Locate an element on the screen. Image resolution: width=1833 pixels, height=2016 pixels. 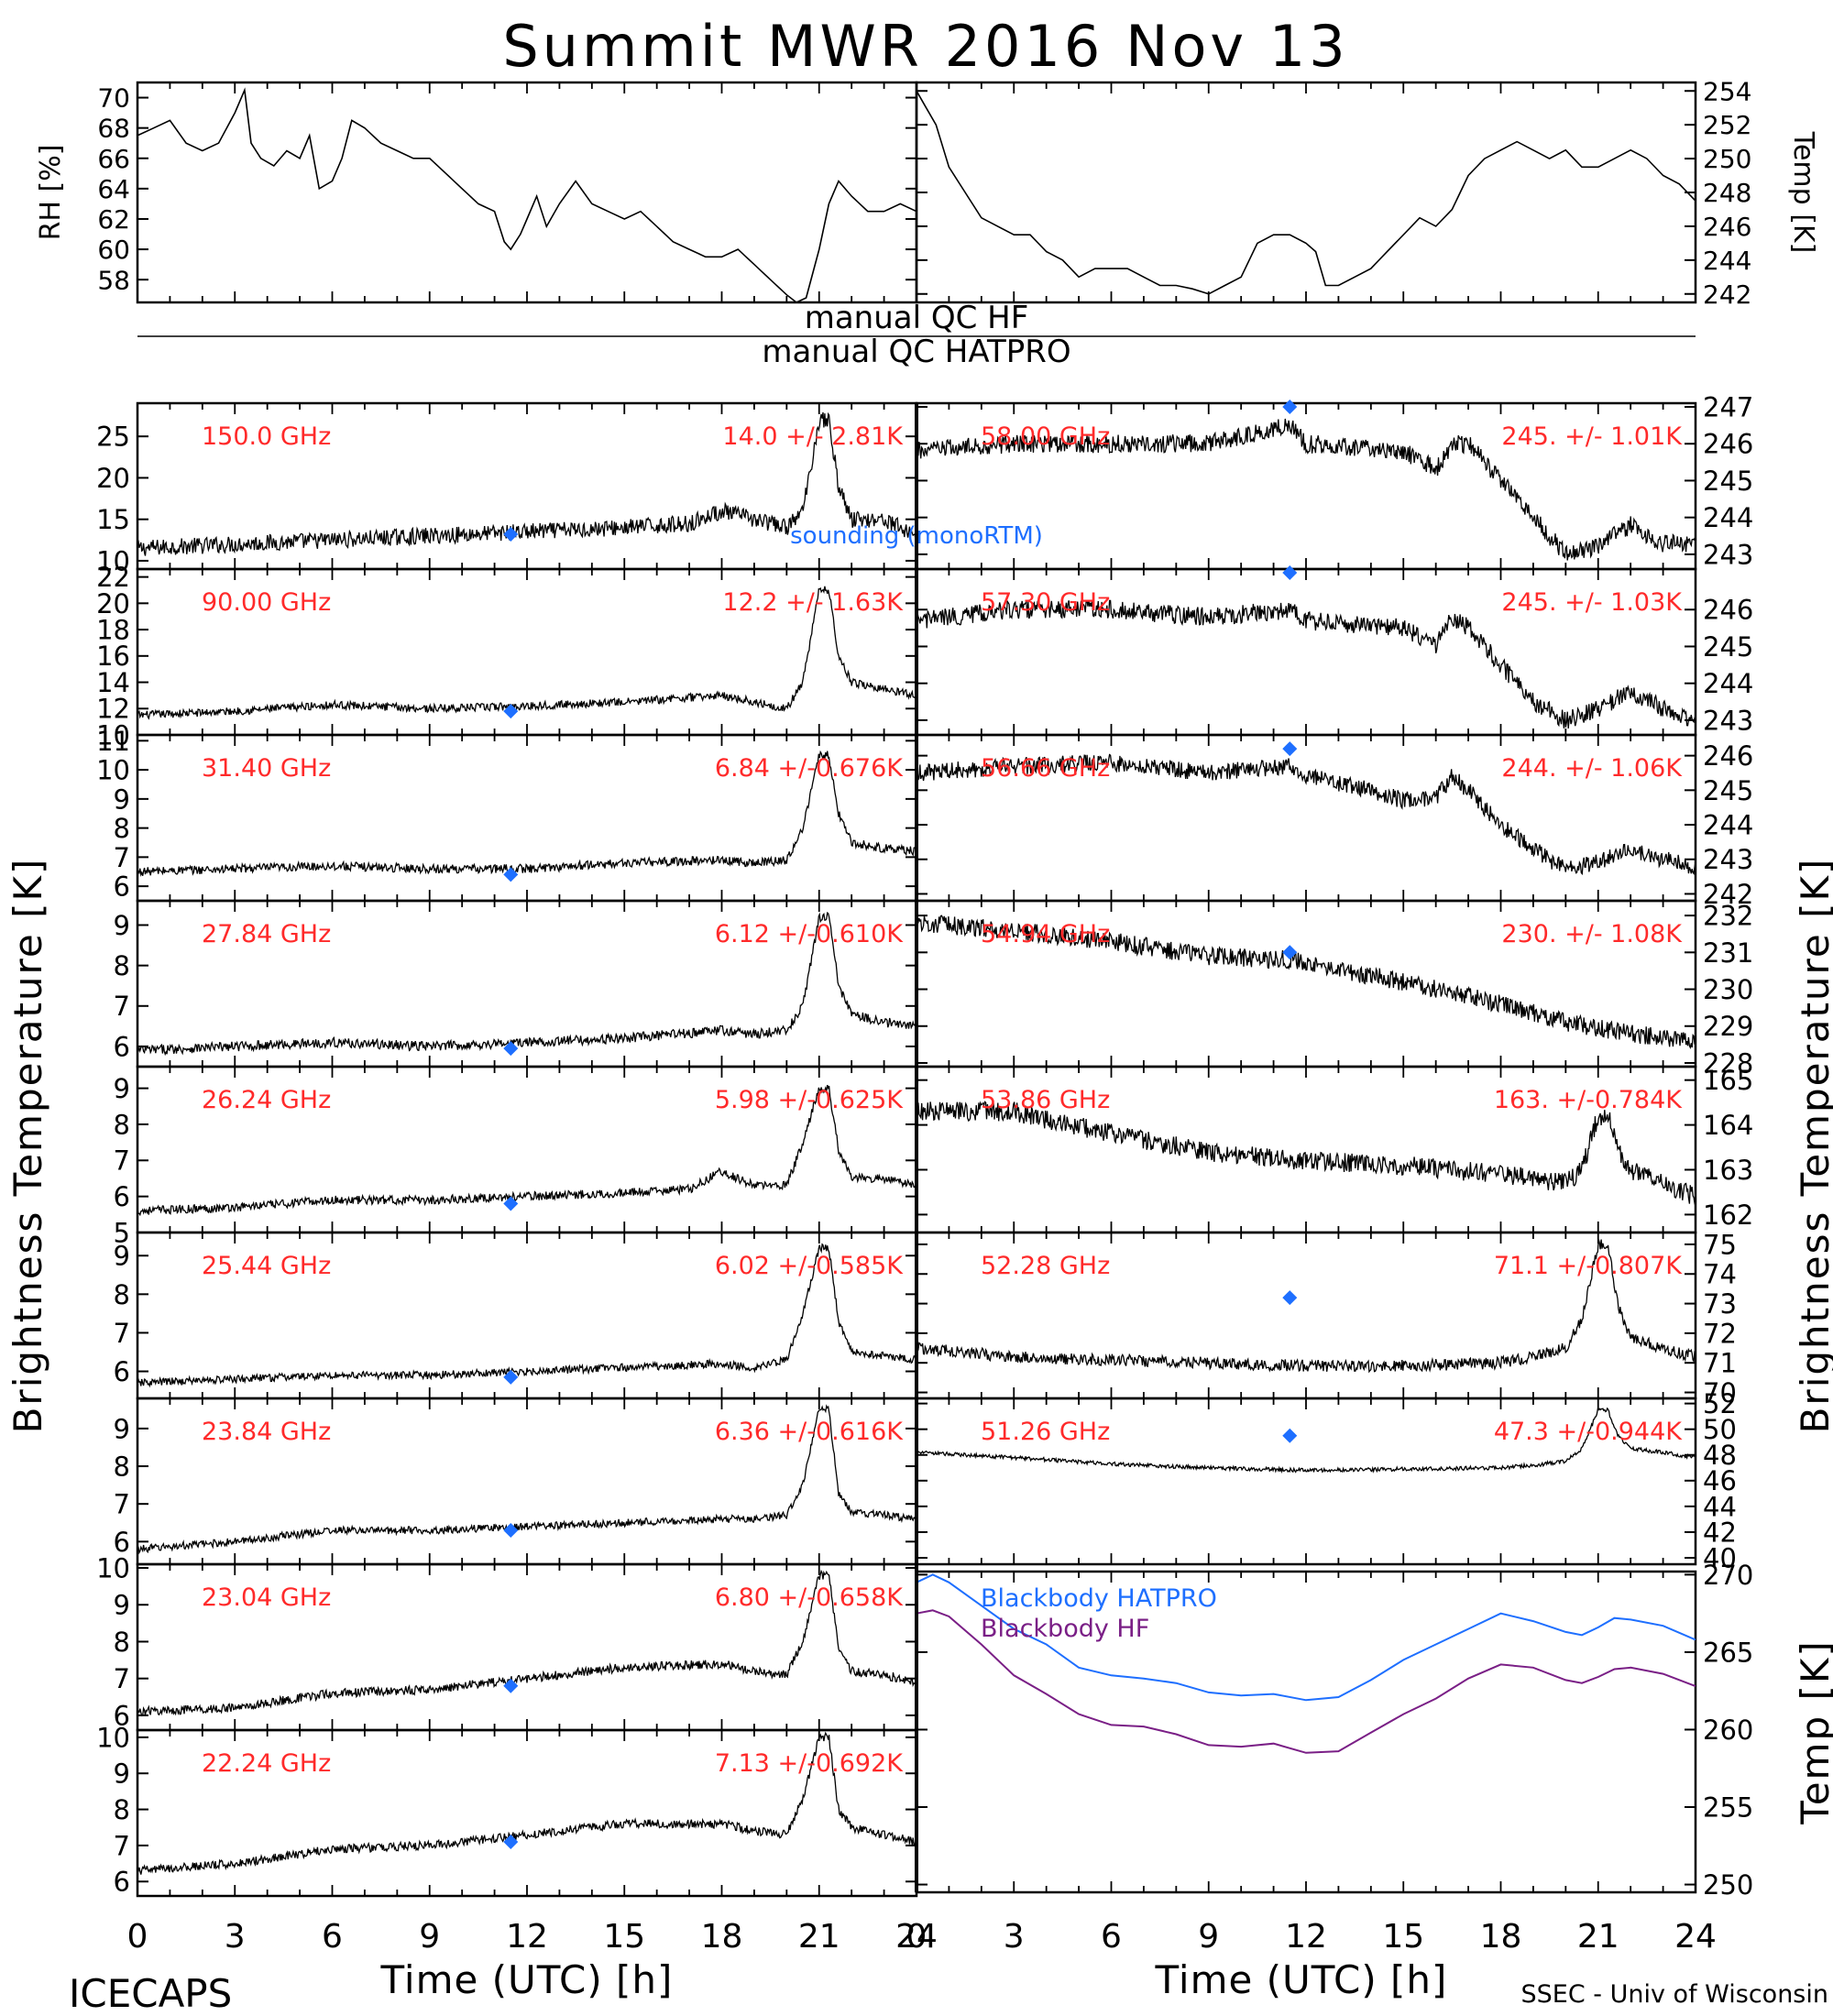
y-tick-label: 250 is located at coordinates (1727, 159).